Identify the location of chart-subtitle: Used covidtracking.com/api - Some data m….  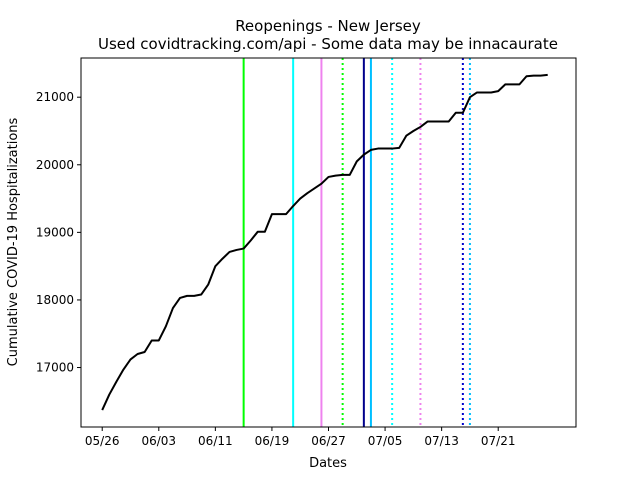
(328, 44).